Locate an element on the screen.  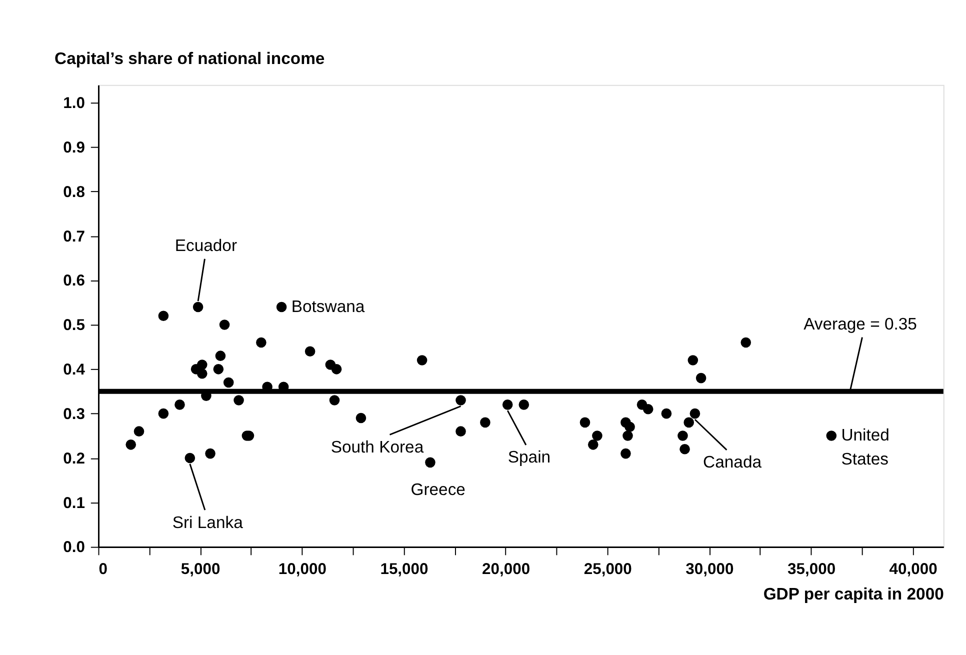
annotation: Sri Lanka is located at coordinates (208, 522).